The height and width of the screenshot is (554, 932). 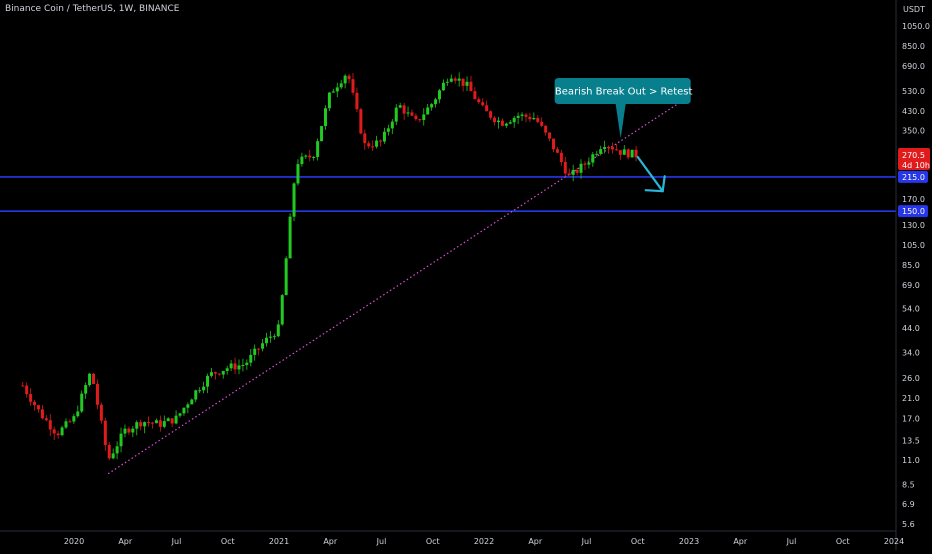 I want to click on y-tick-label: 13.5, so click(x=911, y=440).